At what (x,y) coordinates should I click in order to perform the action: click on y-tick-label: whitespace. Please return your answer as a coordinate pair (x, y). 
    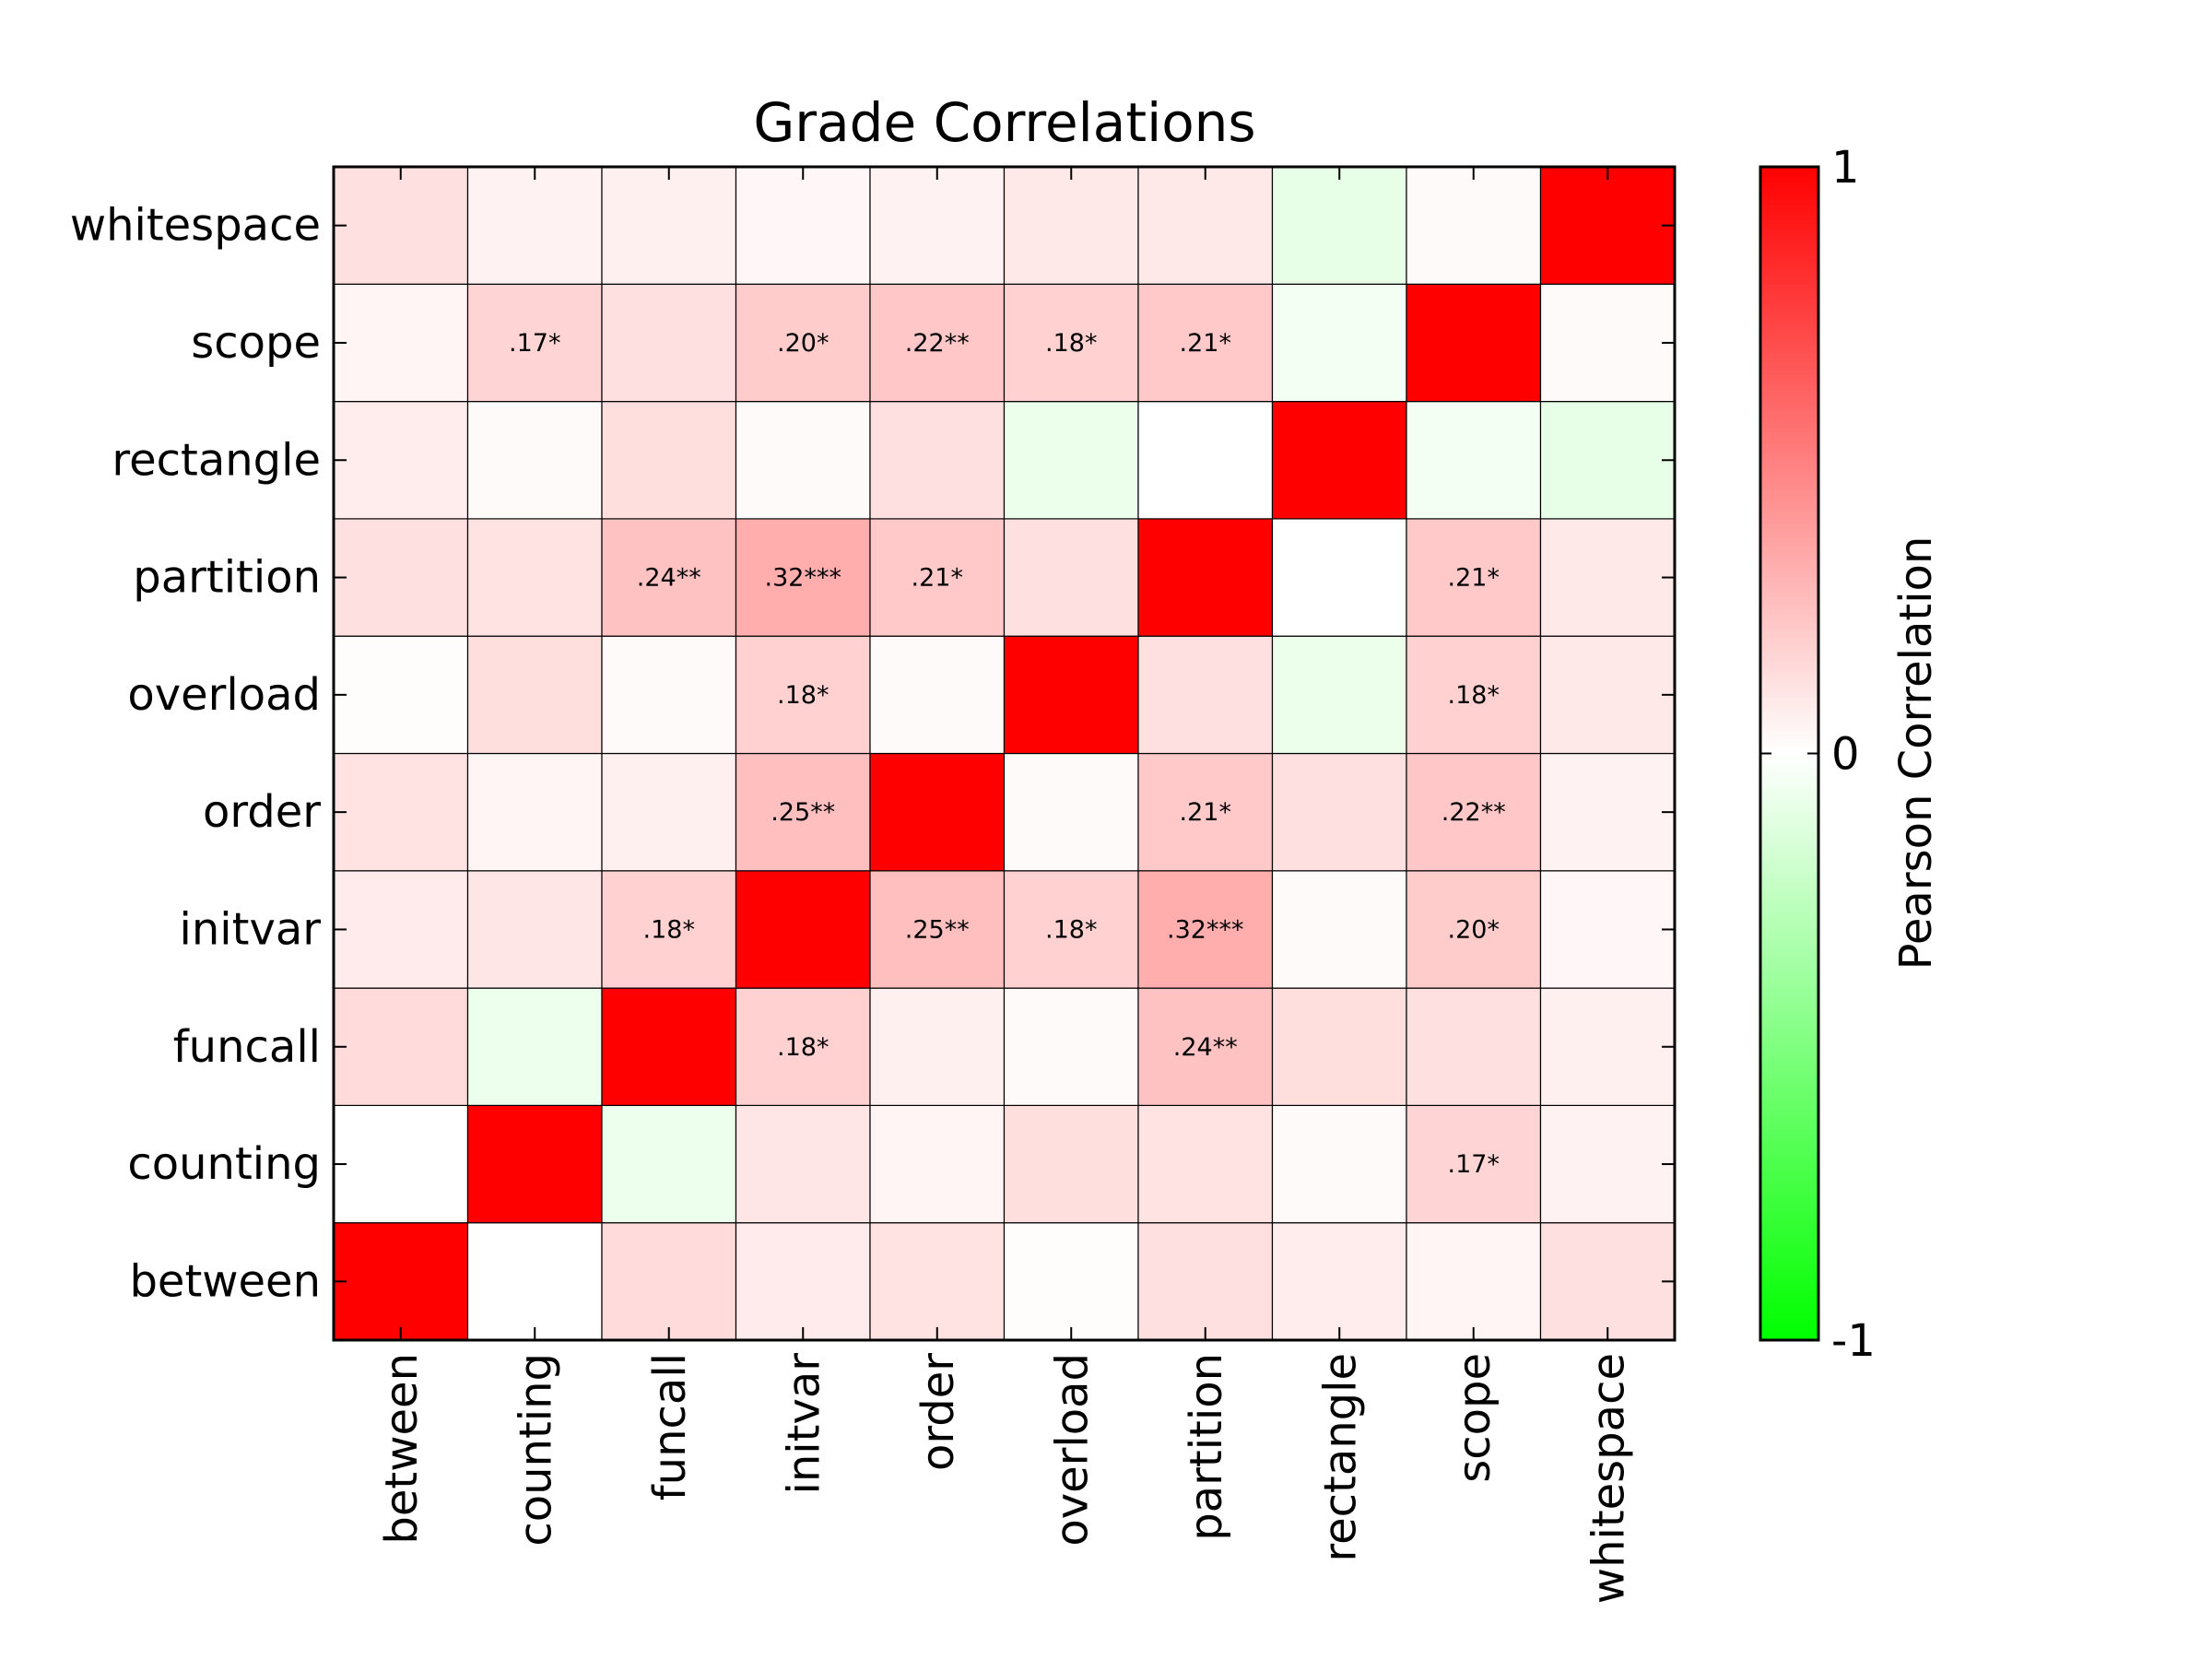
    Looking at the image, I should click on (195, 226).